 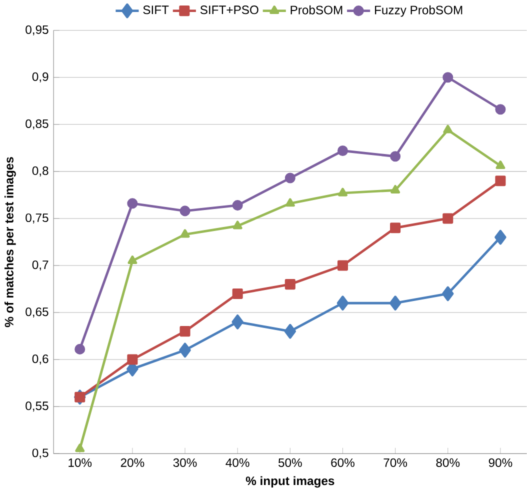 I want to click on y-tick-label: 0,5, so click(x=40, y=453).